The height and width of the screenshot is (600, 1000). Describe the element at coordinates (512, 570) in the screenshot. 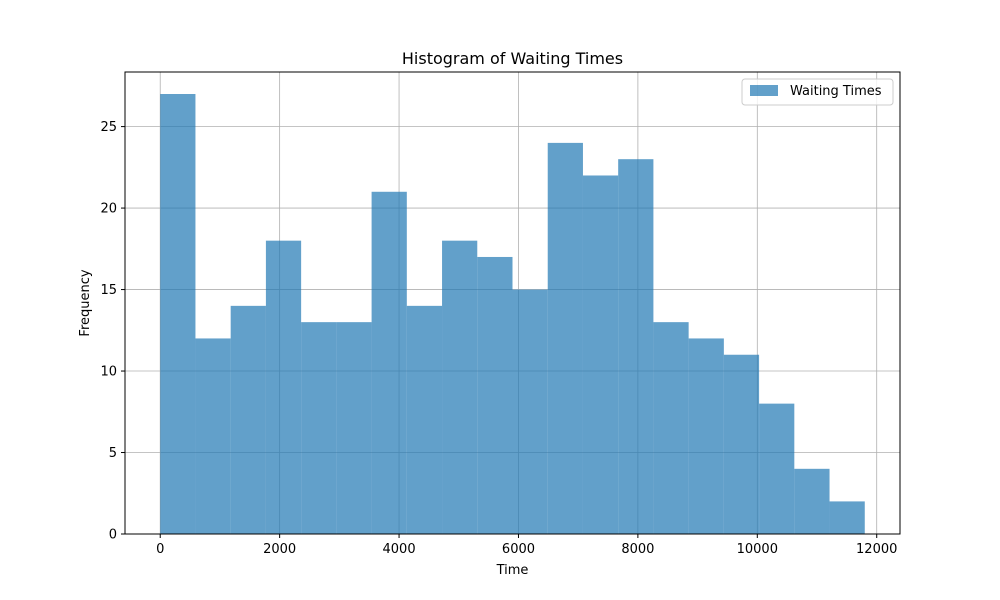

I see `x-axis-label: Time` at that location.